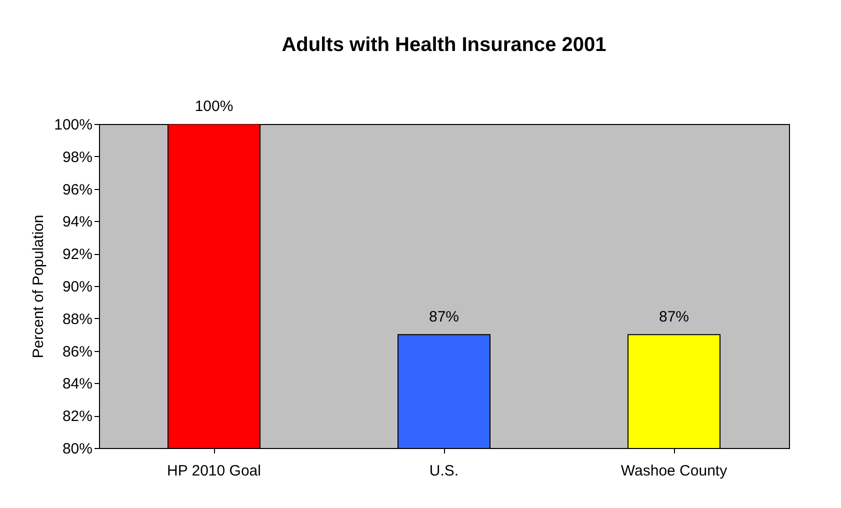 This screenshot has height=508, width=841. I want to click on y-tick-label: 88%, so click(77, 319).